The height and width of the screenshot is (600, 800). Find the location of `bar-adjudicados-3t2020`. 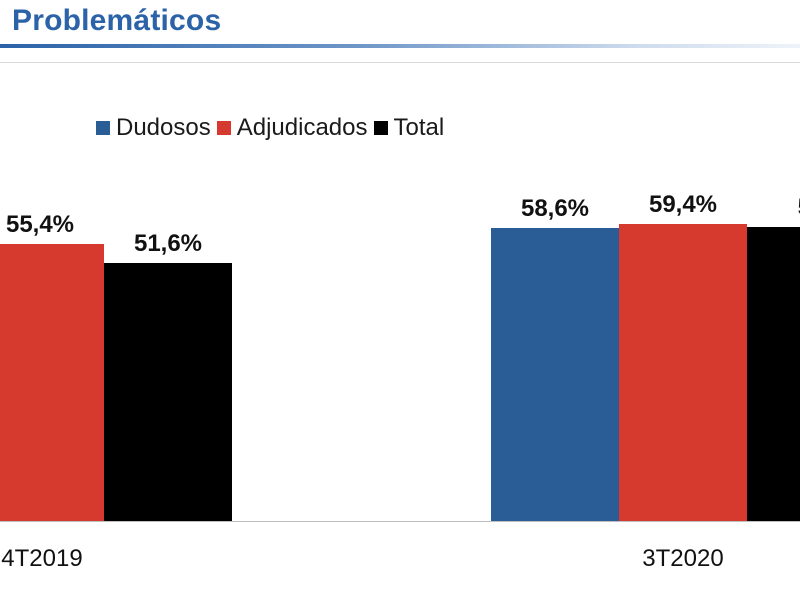

bar-adjudicados-3t2020 is located at coordinates (683, 372).